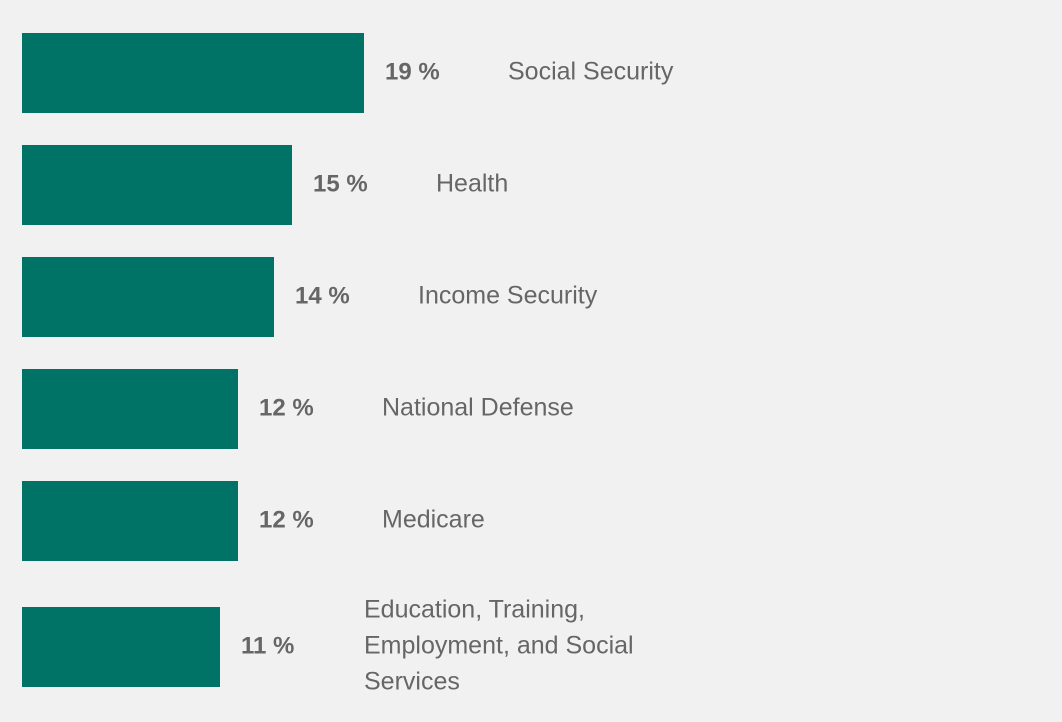 This screenshot has height=722, width=1062. Describe the element at coordinates (286, 407) in the screenshot. I see `value-label-national-defense: 12 %` at that location.